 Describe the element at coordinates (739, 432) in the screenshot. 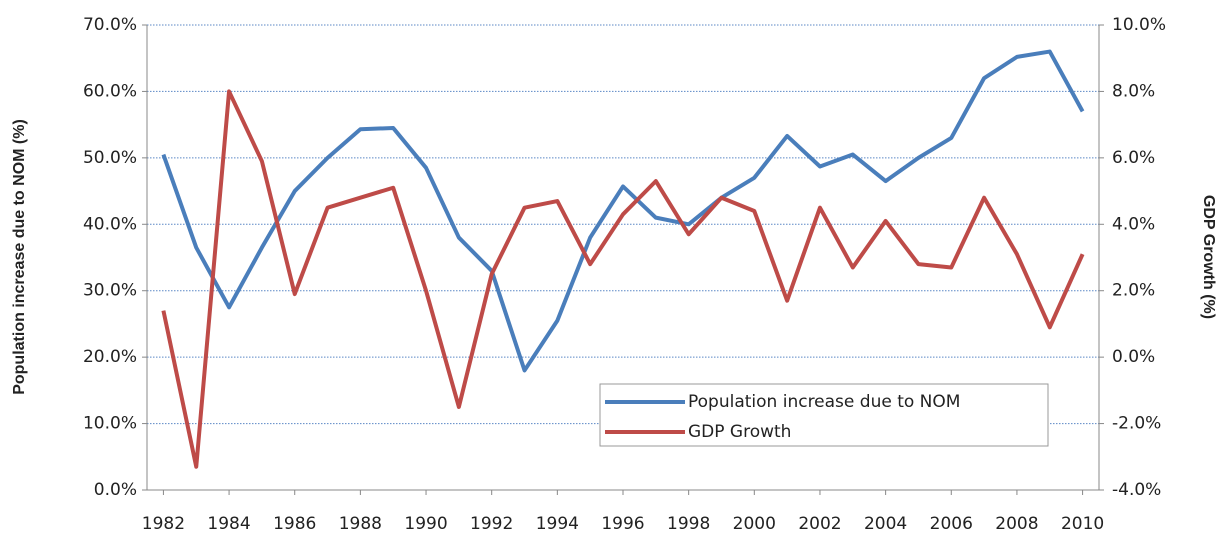

I see `legend-label: GDP Growth` at that location.